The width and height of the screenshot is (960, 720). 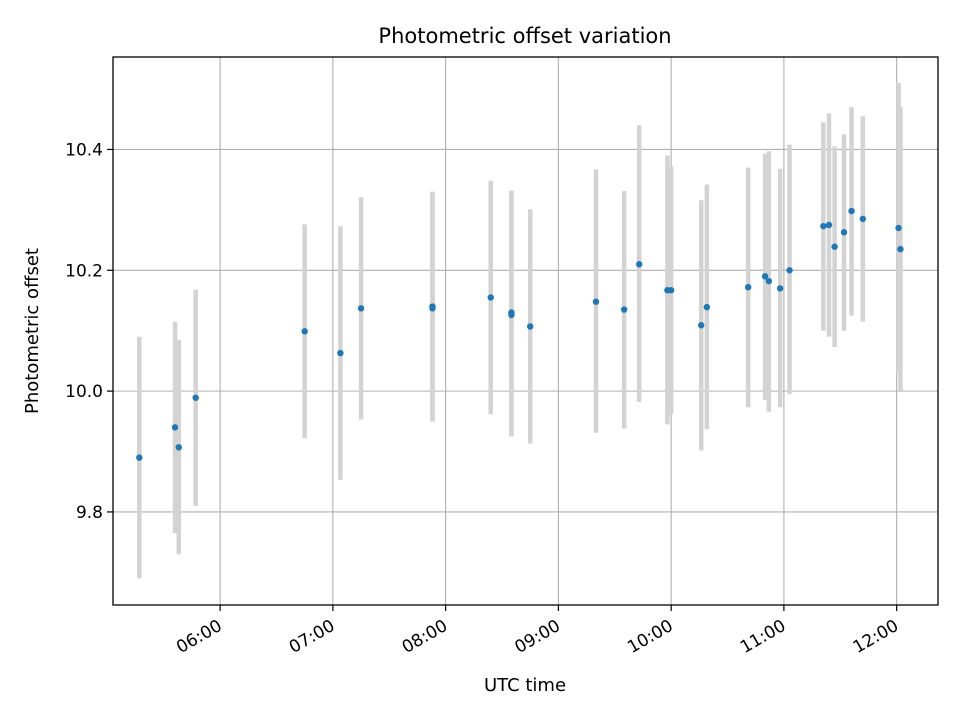 I want to click on y-axis-label: Photometric offset, so click(x=32, y=331).